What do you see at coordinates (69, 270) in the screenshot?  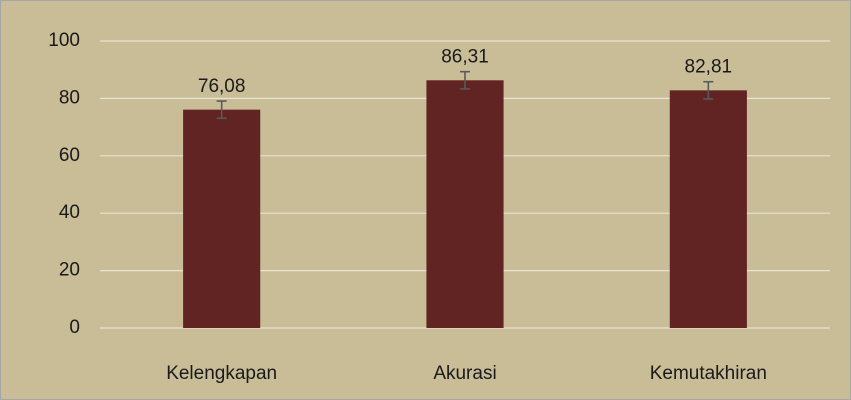 I see `y-tick-label: 20` at bounding box center [69, 270].